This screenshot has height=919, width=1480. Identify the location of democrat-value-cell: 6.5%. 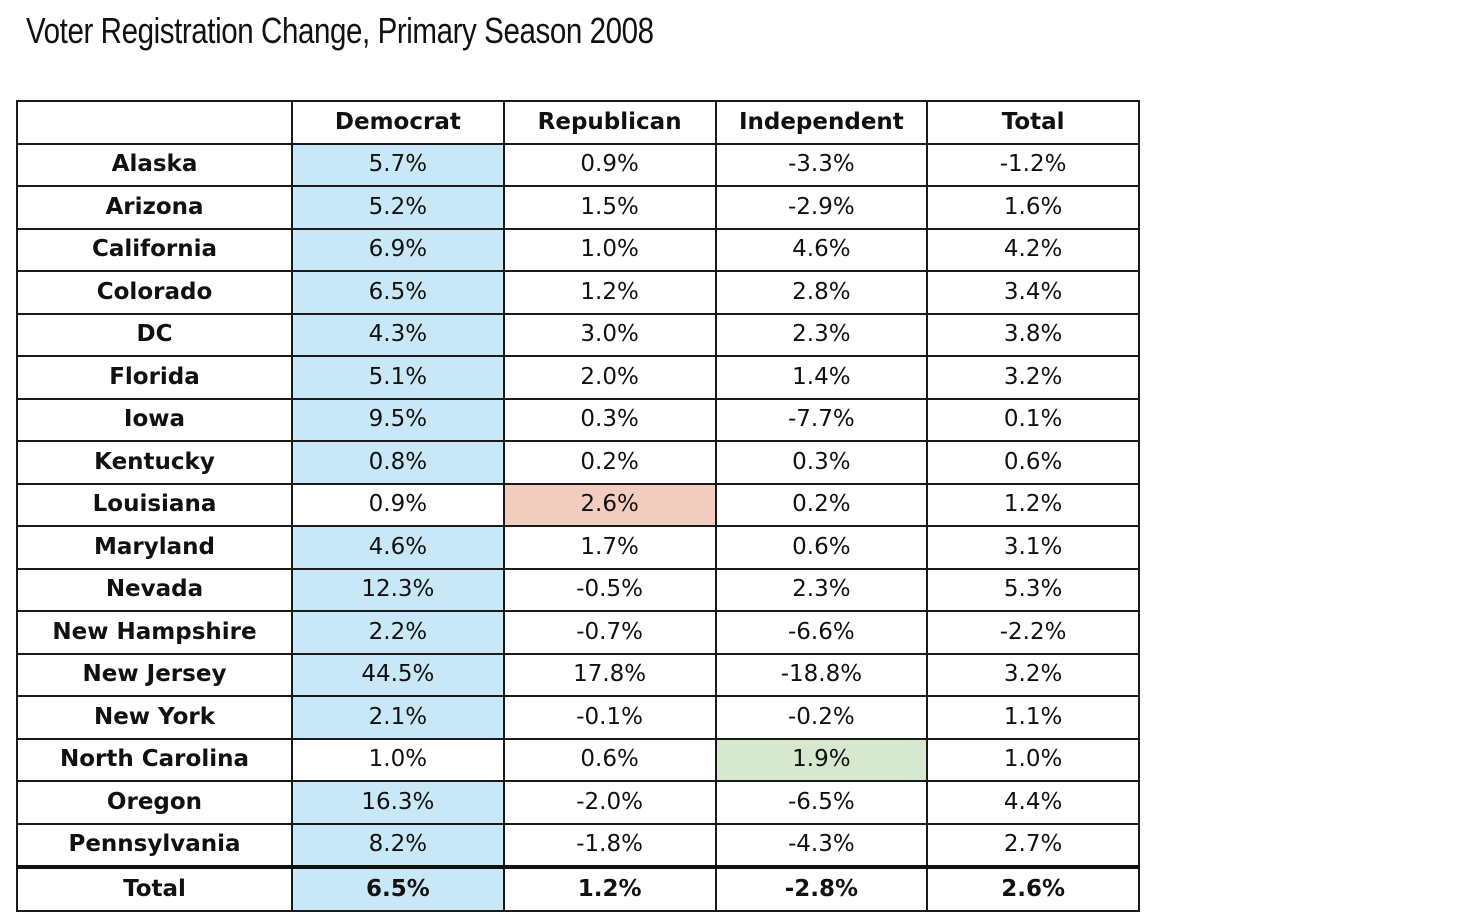
(398, 292).